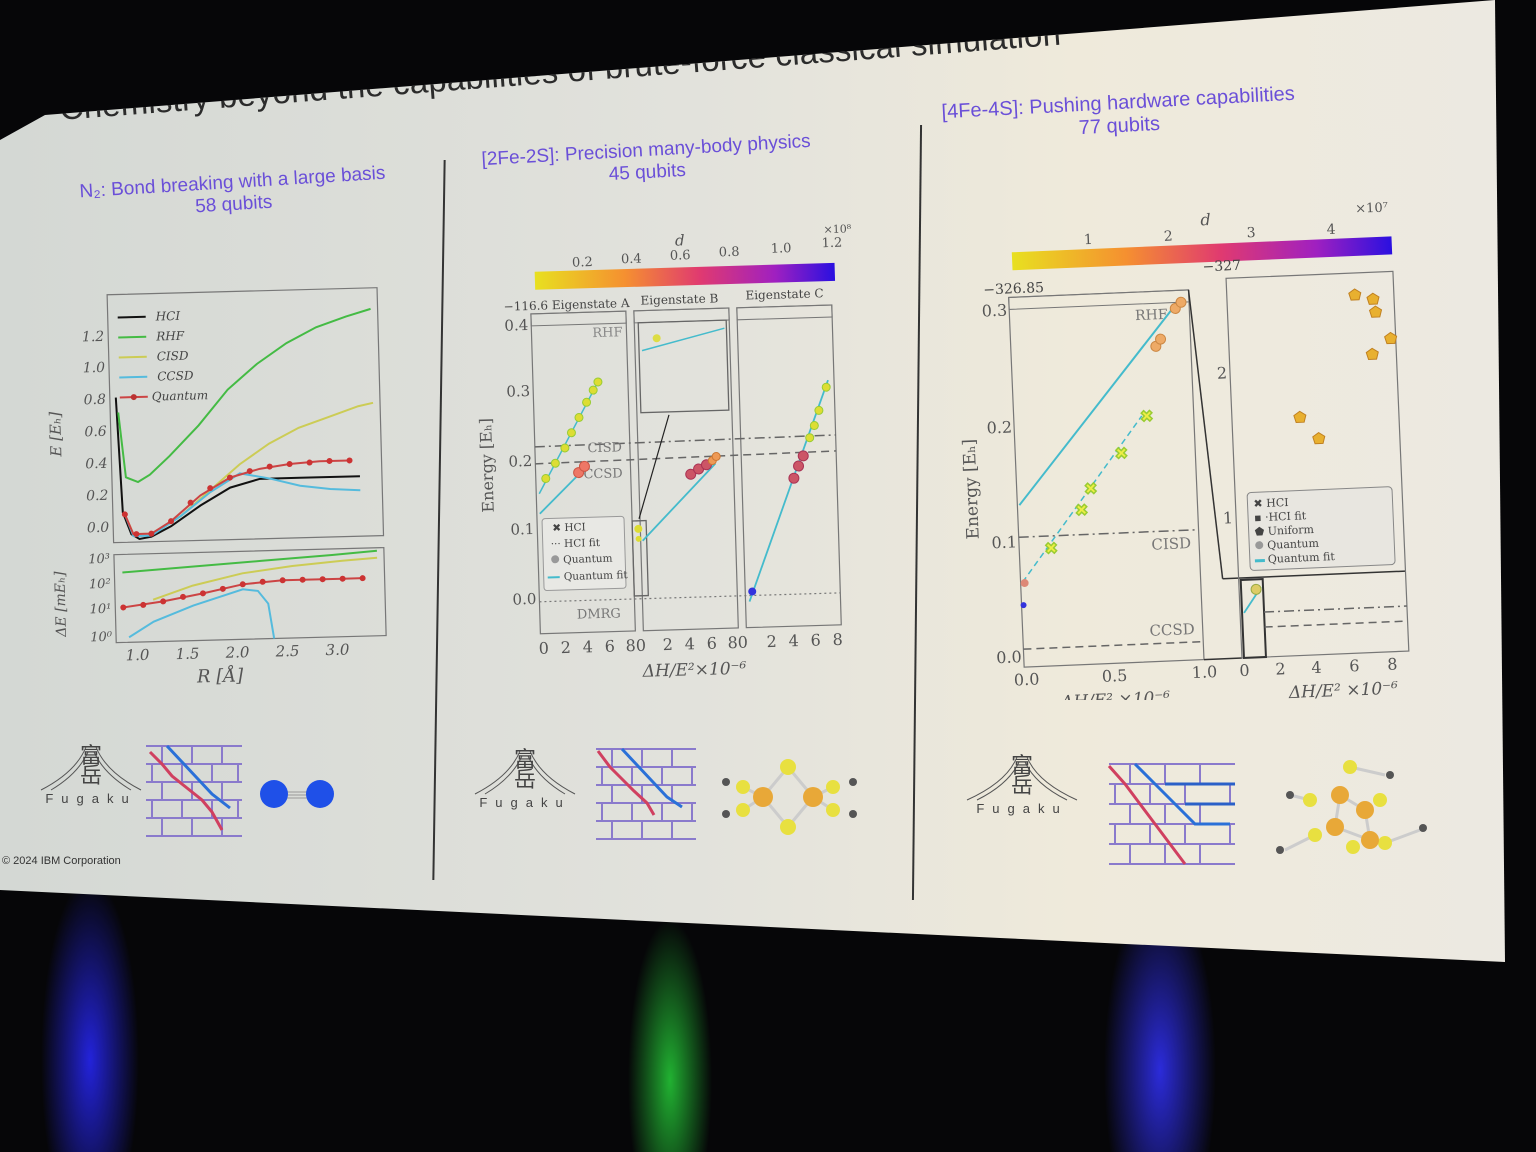 The image size is (1536, 1152). What do you see at coordinates (1221, 267) in the screenshot?
I see `svg-text: −327` at bounding box center [1221, 267].